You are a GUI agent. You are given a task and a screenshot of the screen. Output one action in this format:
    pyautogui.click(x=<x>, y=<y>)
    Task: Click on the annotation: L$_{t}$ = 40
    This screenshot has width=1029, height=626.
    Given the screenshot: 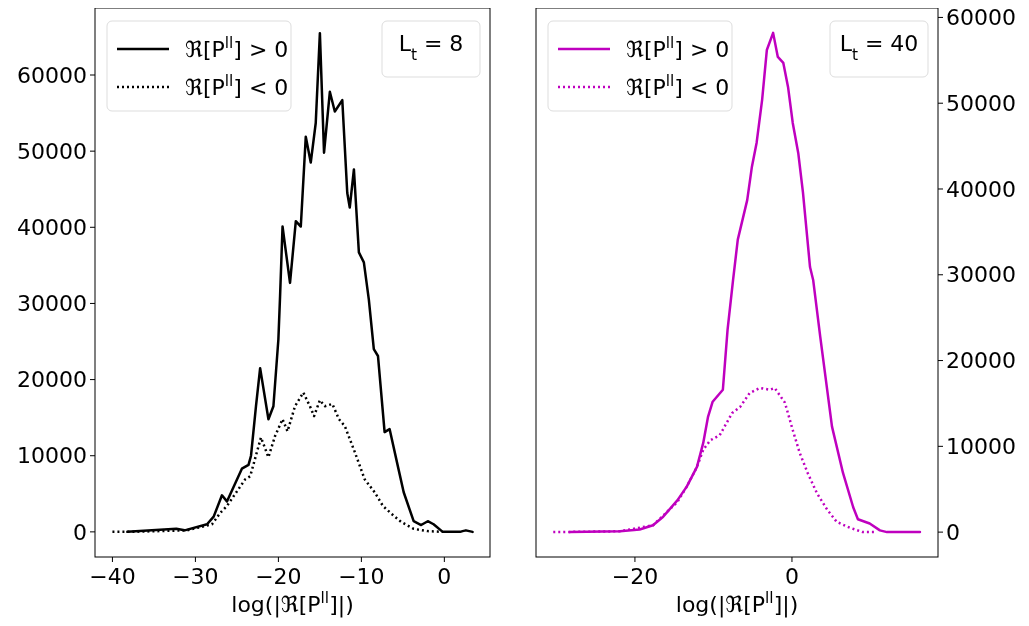 What is the action you would take?
    pyautogui.click(x=879, y=47)
    